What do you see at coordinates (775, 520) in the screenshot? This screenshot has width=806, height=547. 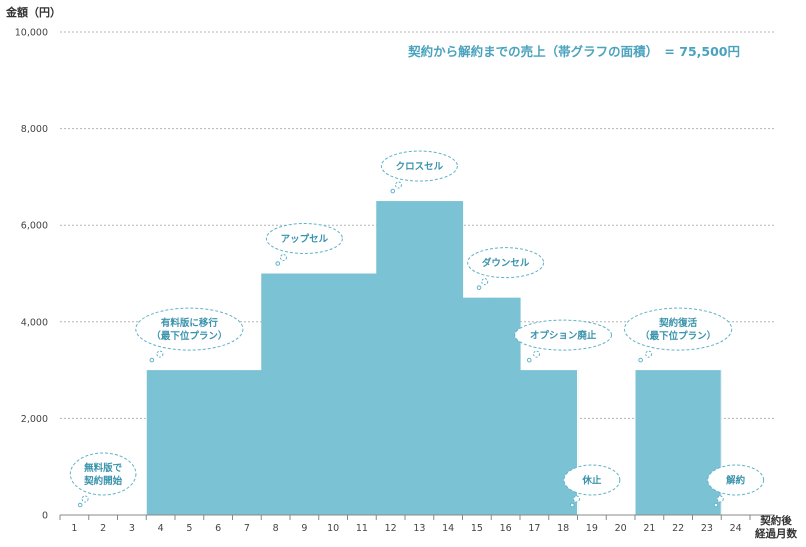 I see `x-axis-title-line: 契約後` at bounding box center [775, 520].